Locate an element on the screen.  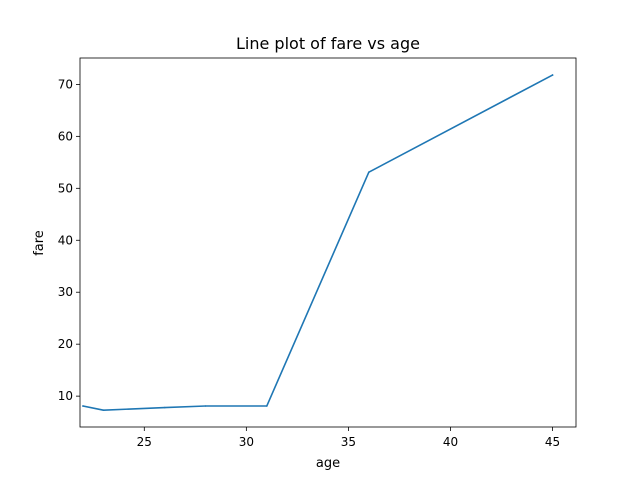
y-tick-label: 10 is located at coordinates (65, 396).